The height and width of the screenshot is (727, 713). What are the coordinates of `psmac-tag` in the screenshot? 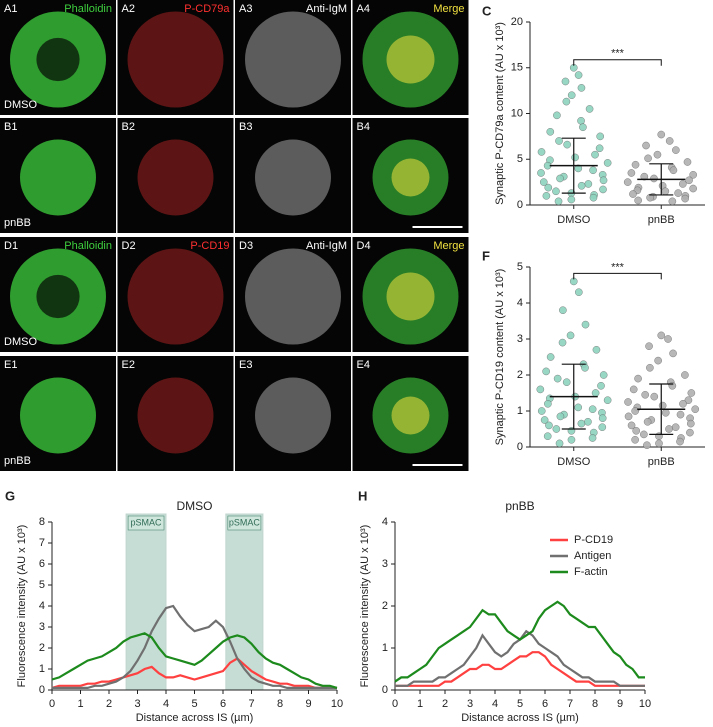 It's located at (244, 523).